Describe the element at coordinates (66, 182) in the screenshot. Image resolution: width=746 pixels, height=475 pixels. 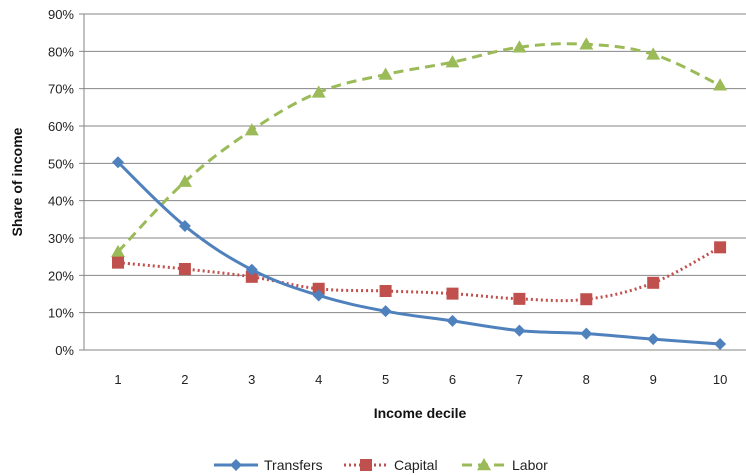
I see `y-tick-labels: 0% 10% 20% 30% 40% 50% 60% 70% 80% 90%` at that location.